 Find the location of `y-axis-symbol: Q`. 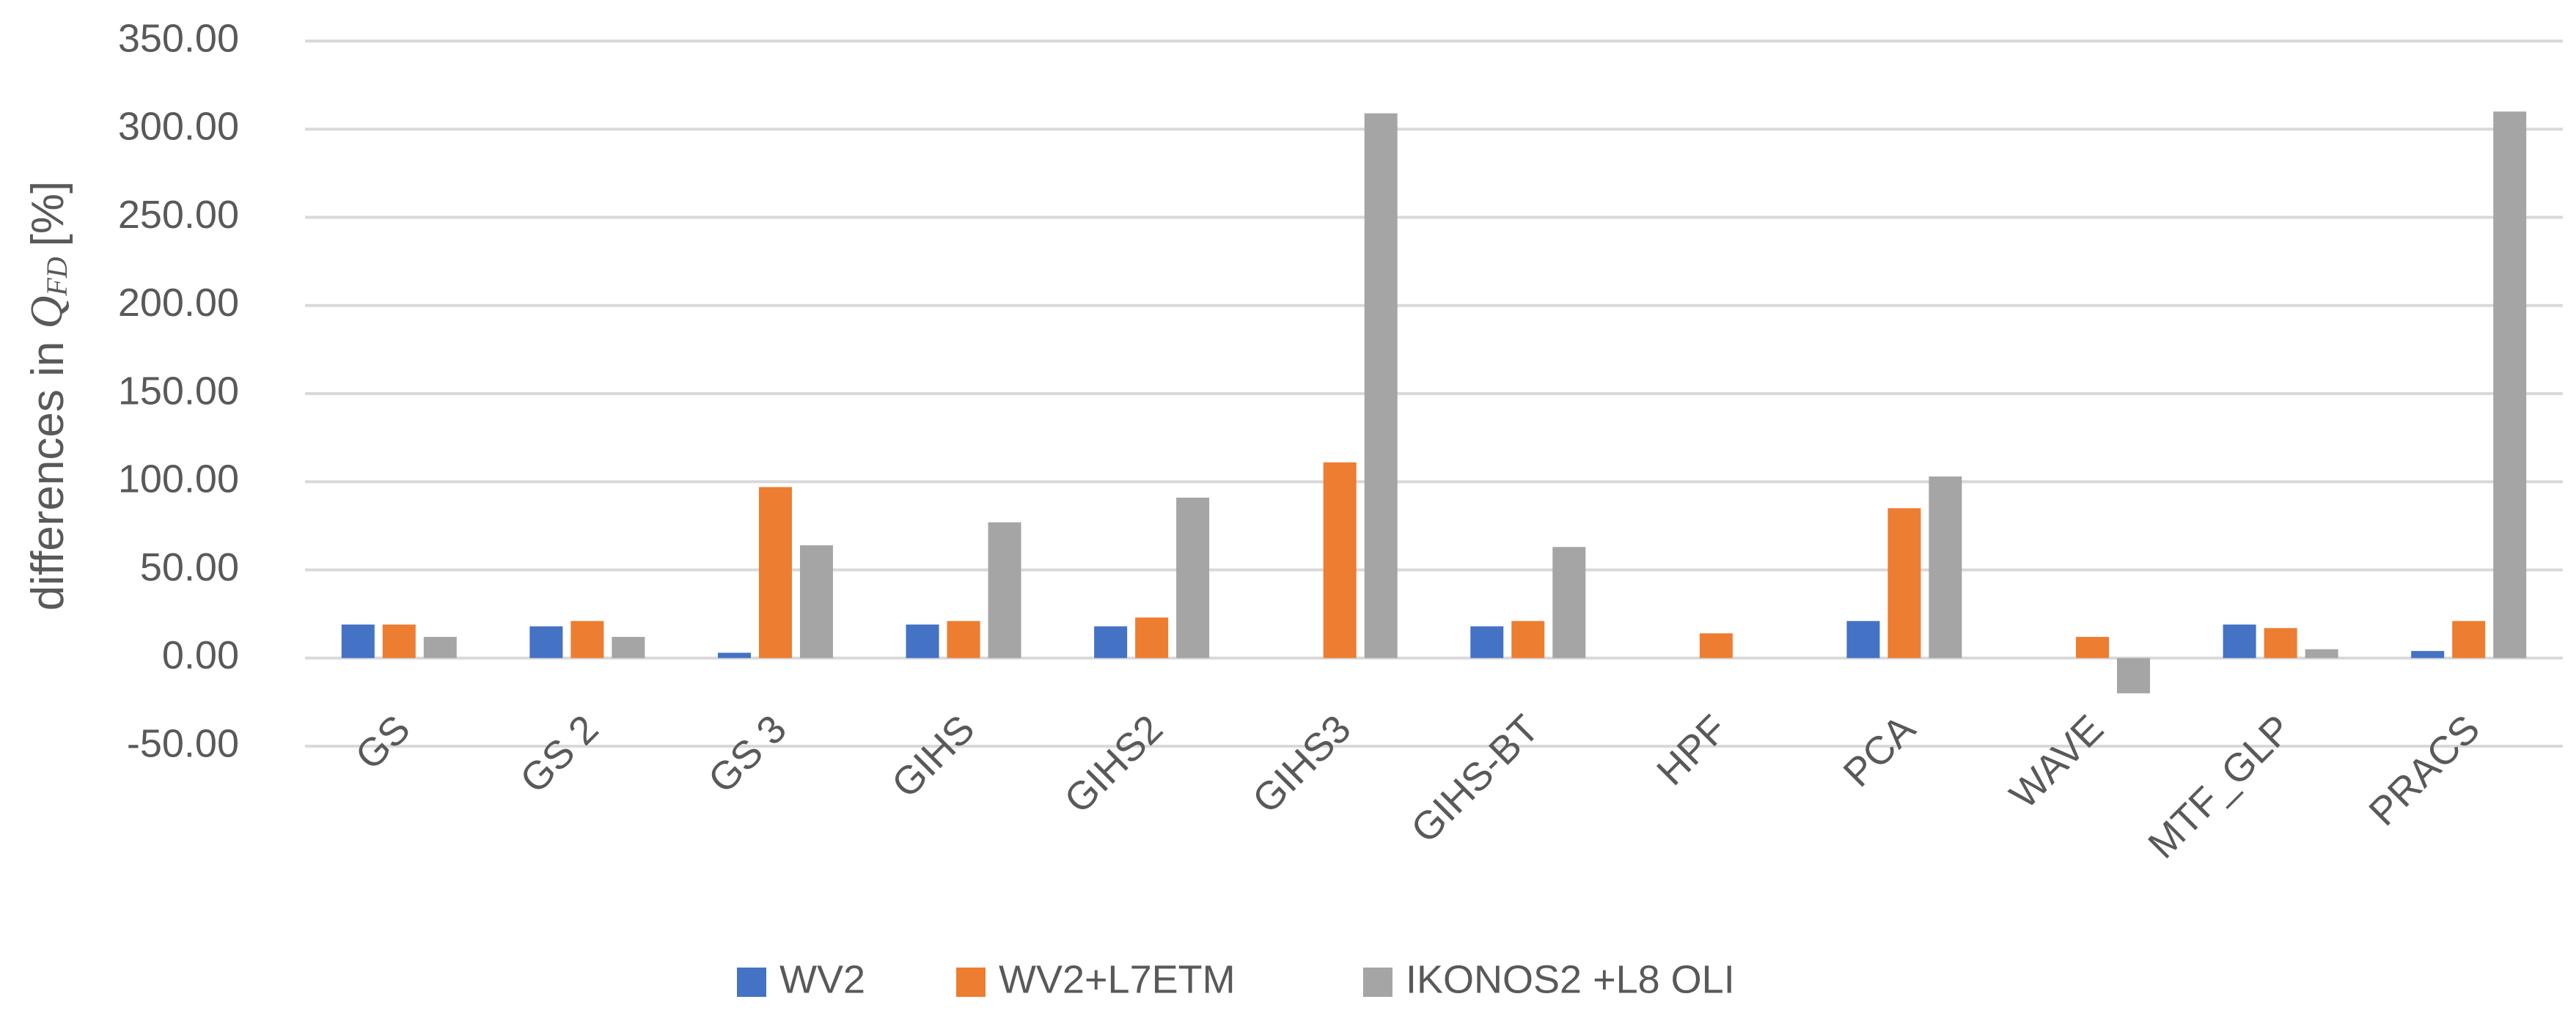

y-axis-symbol: Q is located at coordinates (47, 313).